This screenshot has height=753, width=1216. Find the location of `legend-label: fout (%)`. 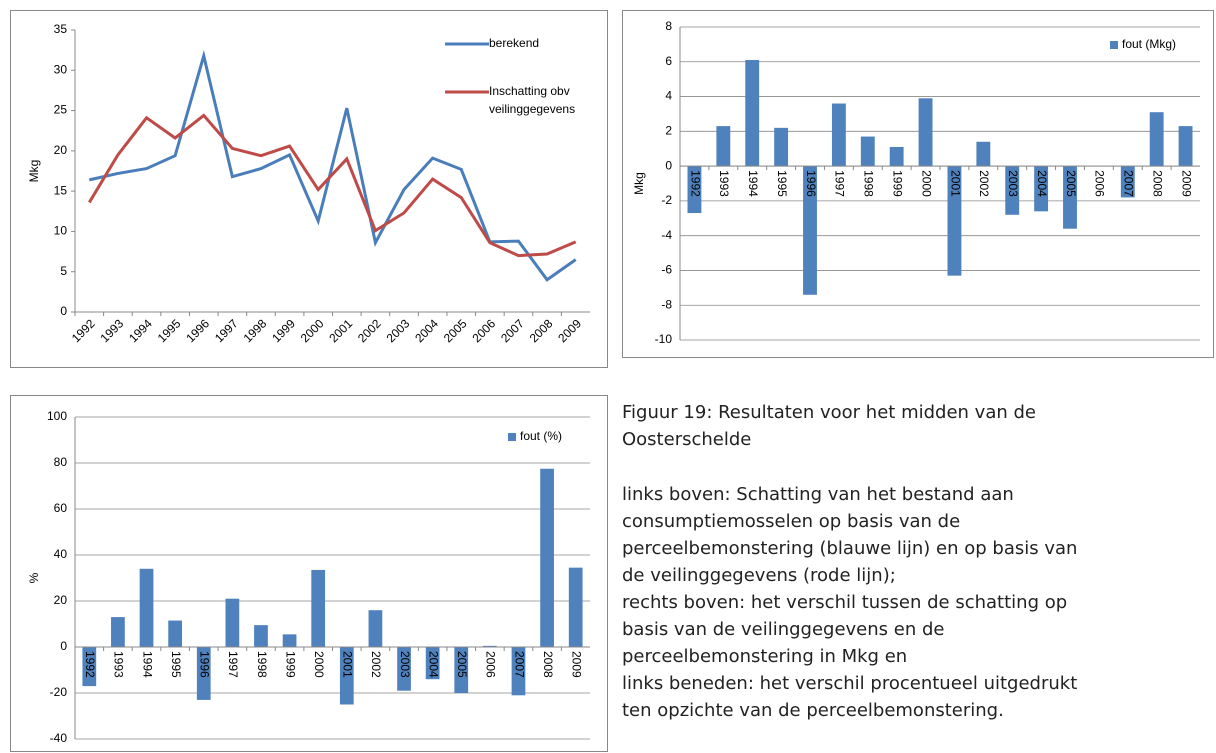

legend-label: fout (%) is located at coordinates (541, 436).